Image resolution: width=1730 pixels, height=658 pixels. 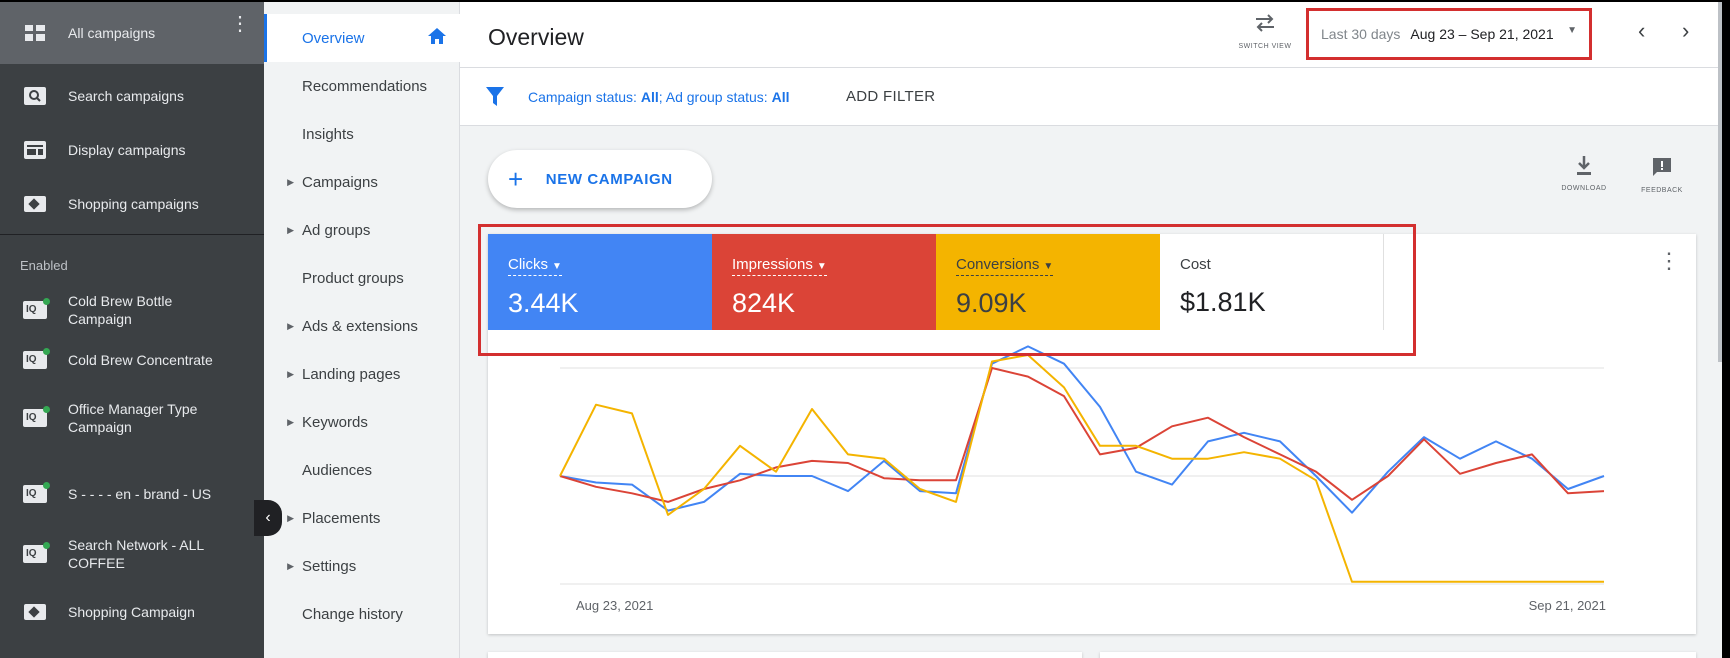 I want to click on nav-item-ads-extensions: ▶ Ads & extensions, so click(x=362, y=326).